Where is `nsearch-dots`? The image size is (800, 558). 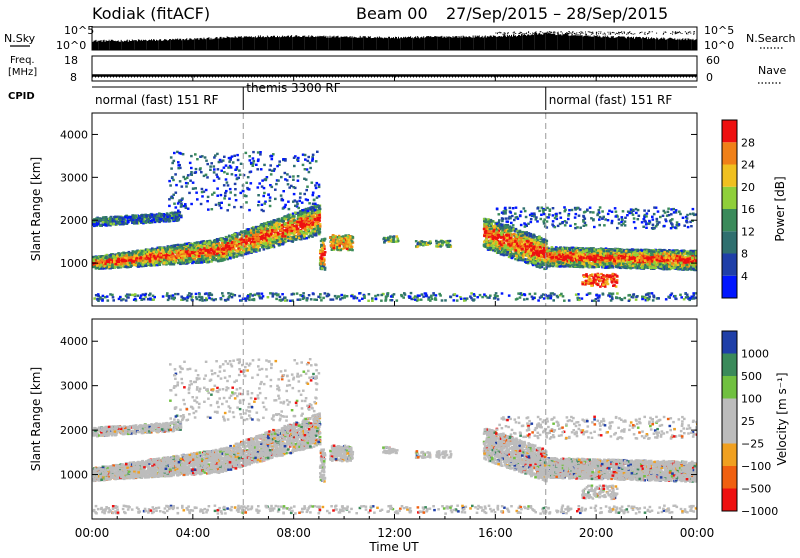 nsearch-dots is located at coordinates (595, 33).